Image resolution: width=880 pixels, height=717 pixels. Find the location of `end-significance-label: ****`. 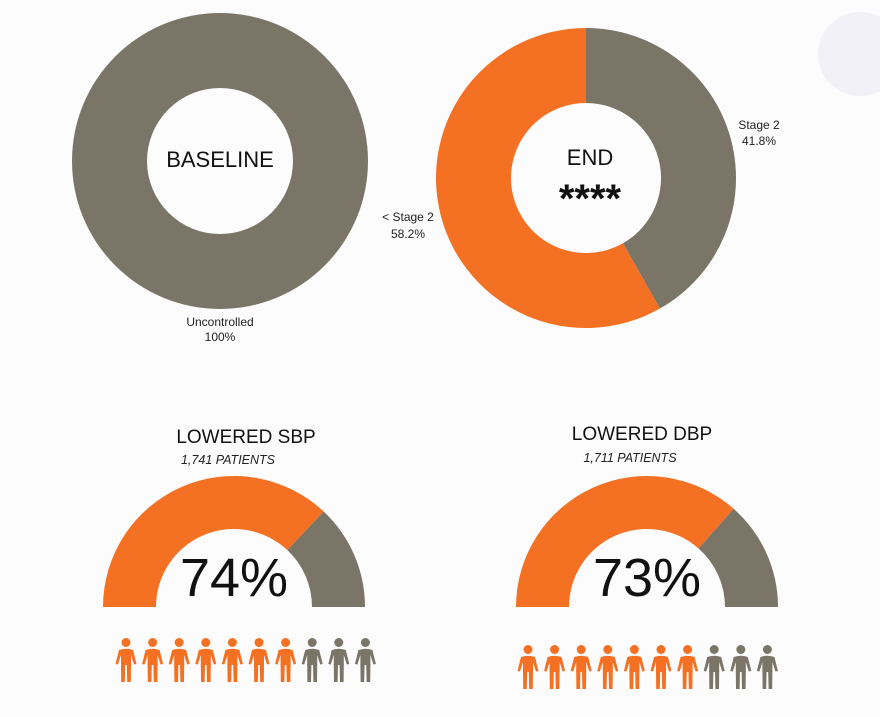

end-significance-label: **** is located at coordinates (590, 199).